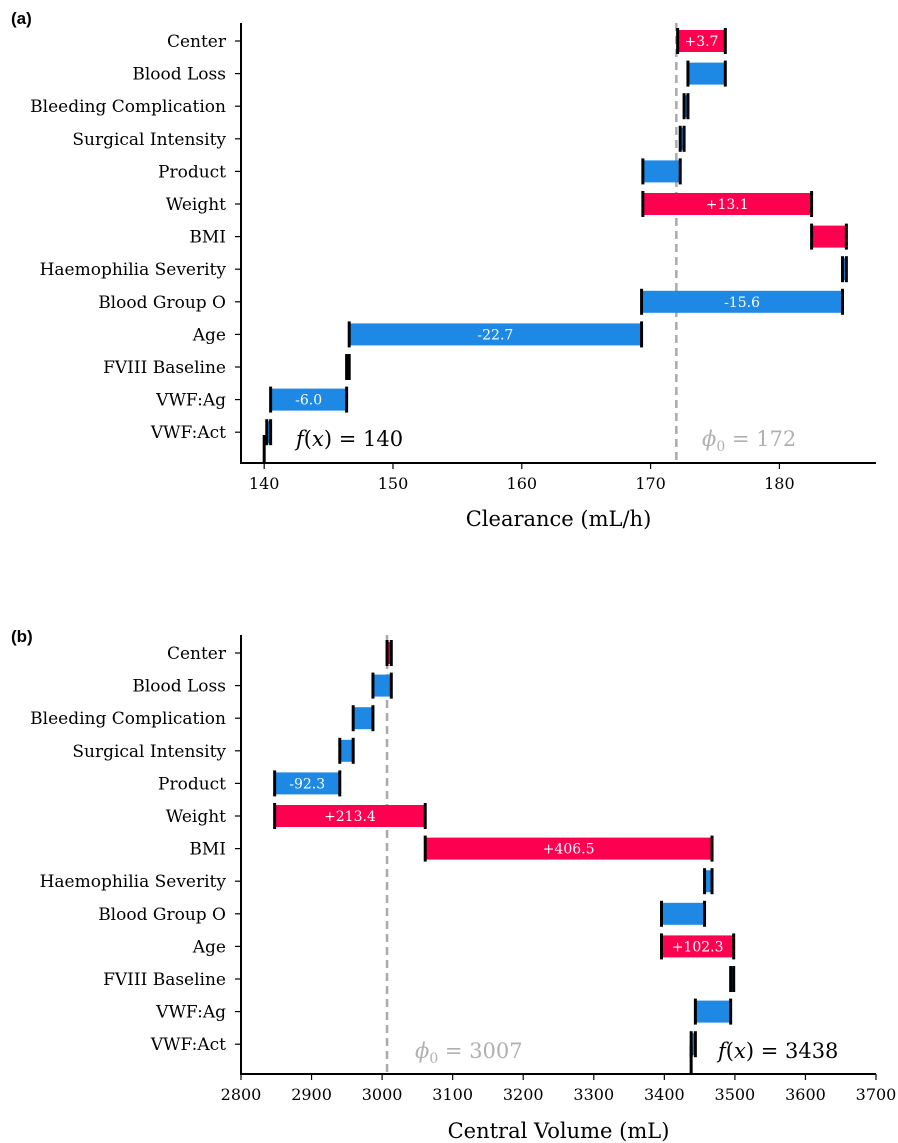 The image size is (898, 1143). I want to click on panel-label: (a), so click(21, 18).